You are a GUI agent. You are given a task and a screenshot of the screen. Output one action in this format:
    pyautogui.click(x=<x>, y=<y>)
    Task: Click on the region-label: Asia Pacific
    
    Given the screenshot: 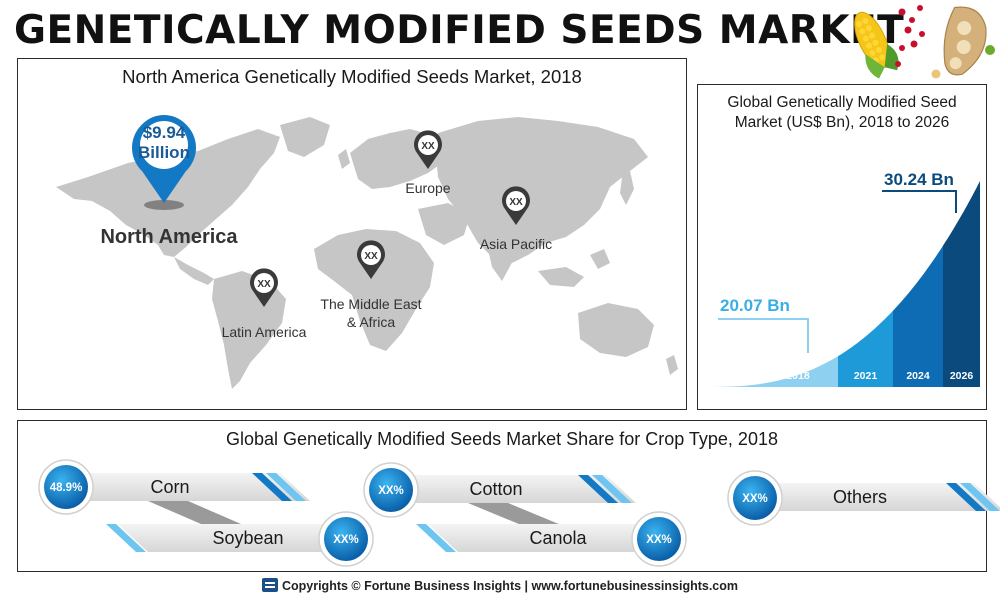 What is the action you would take?
    pyautogui.click(x=516, y=244)
    